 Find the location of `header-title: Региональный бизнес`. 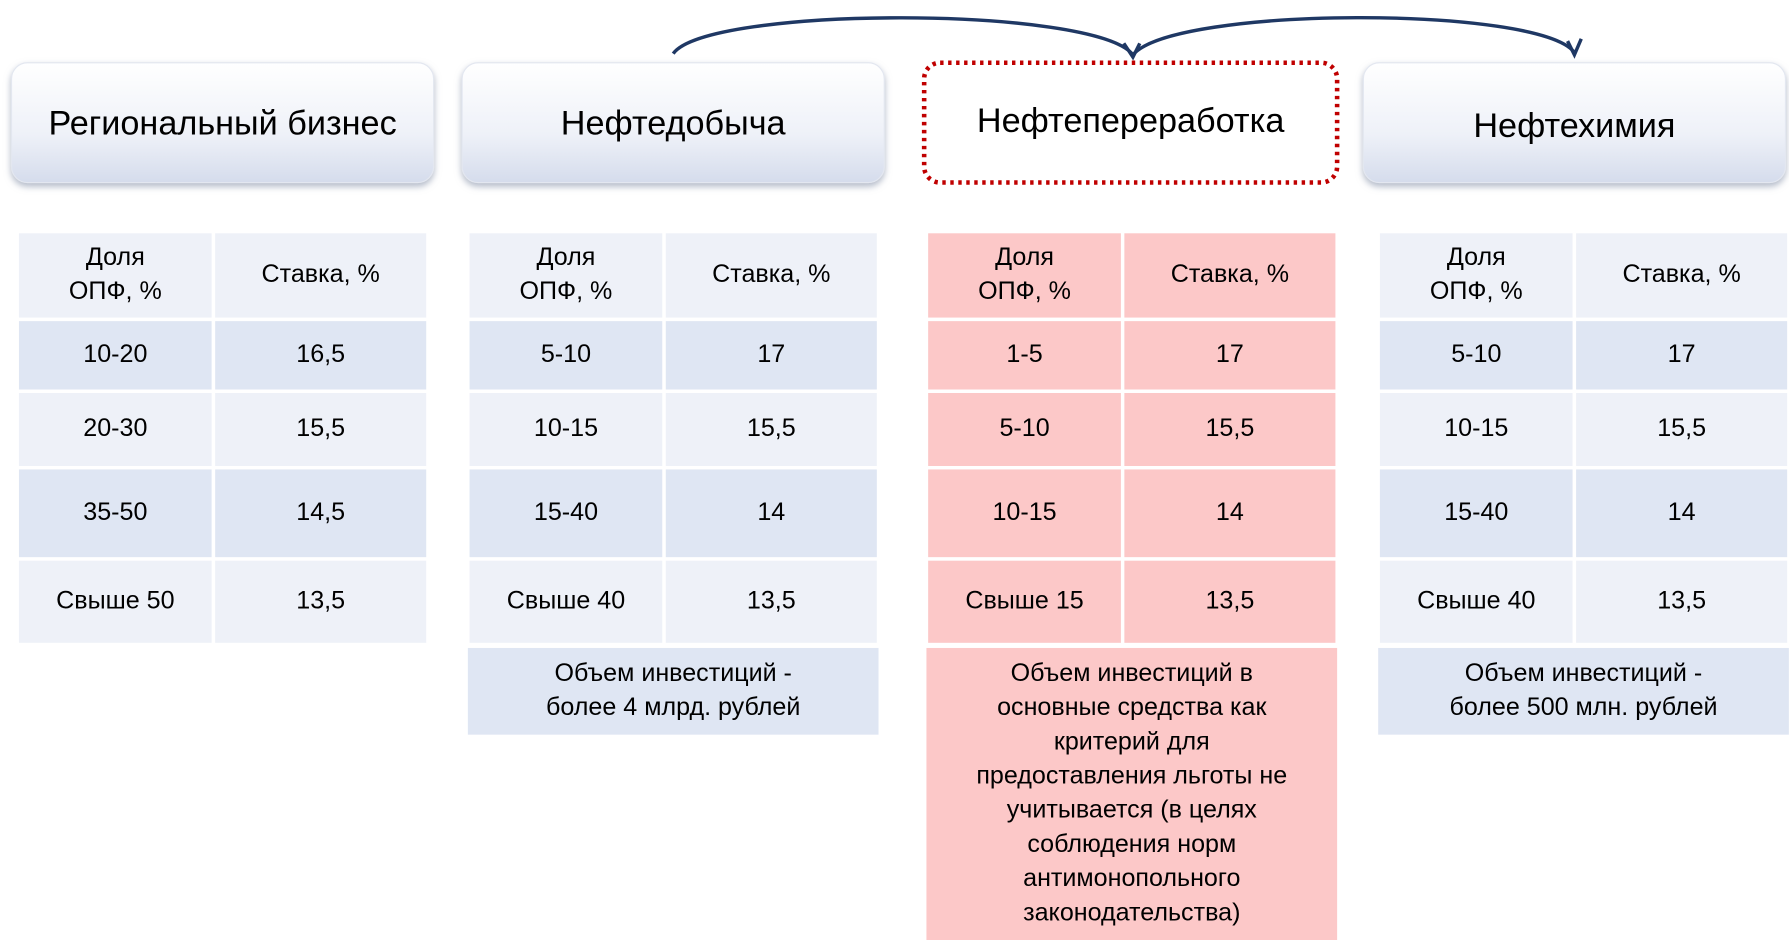

header-title: Региональный бизнес is located at coordinates (222, 124).